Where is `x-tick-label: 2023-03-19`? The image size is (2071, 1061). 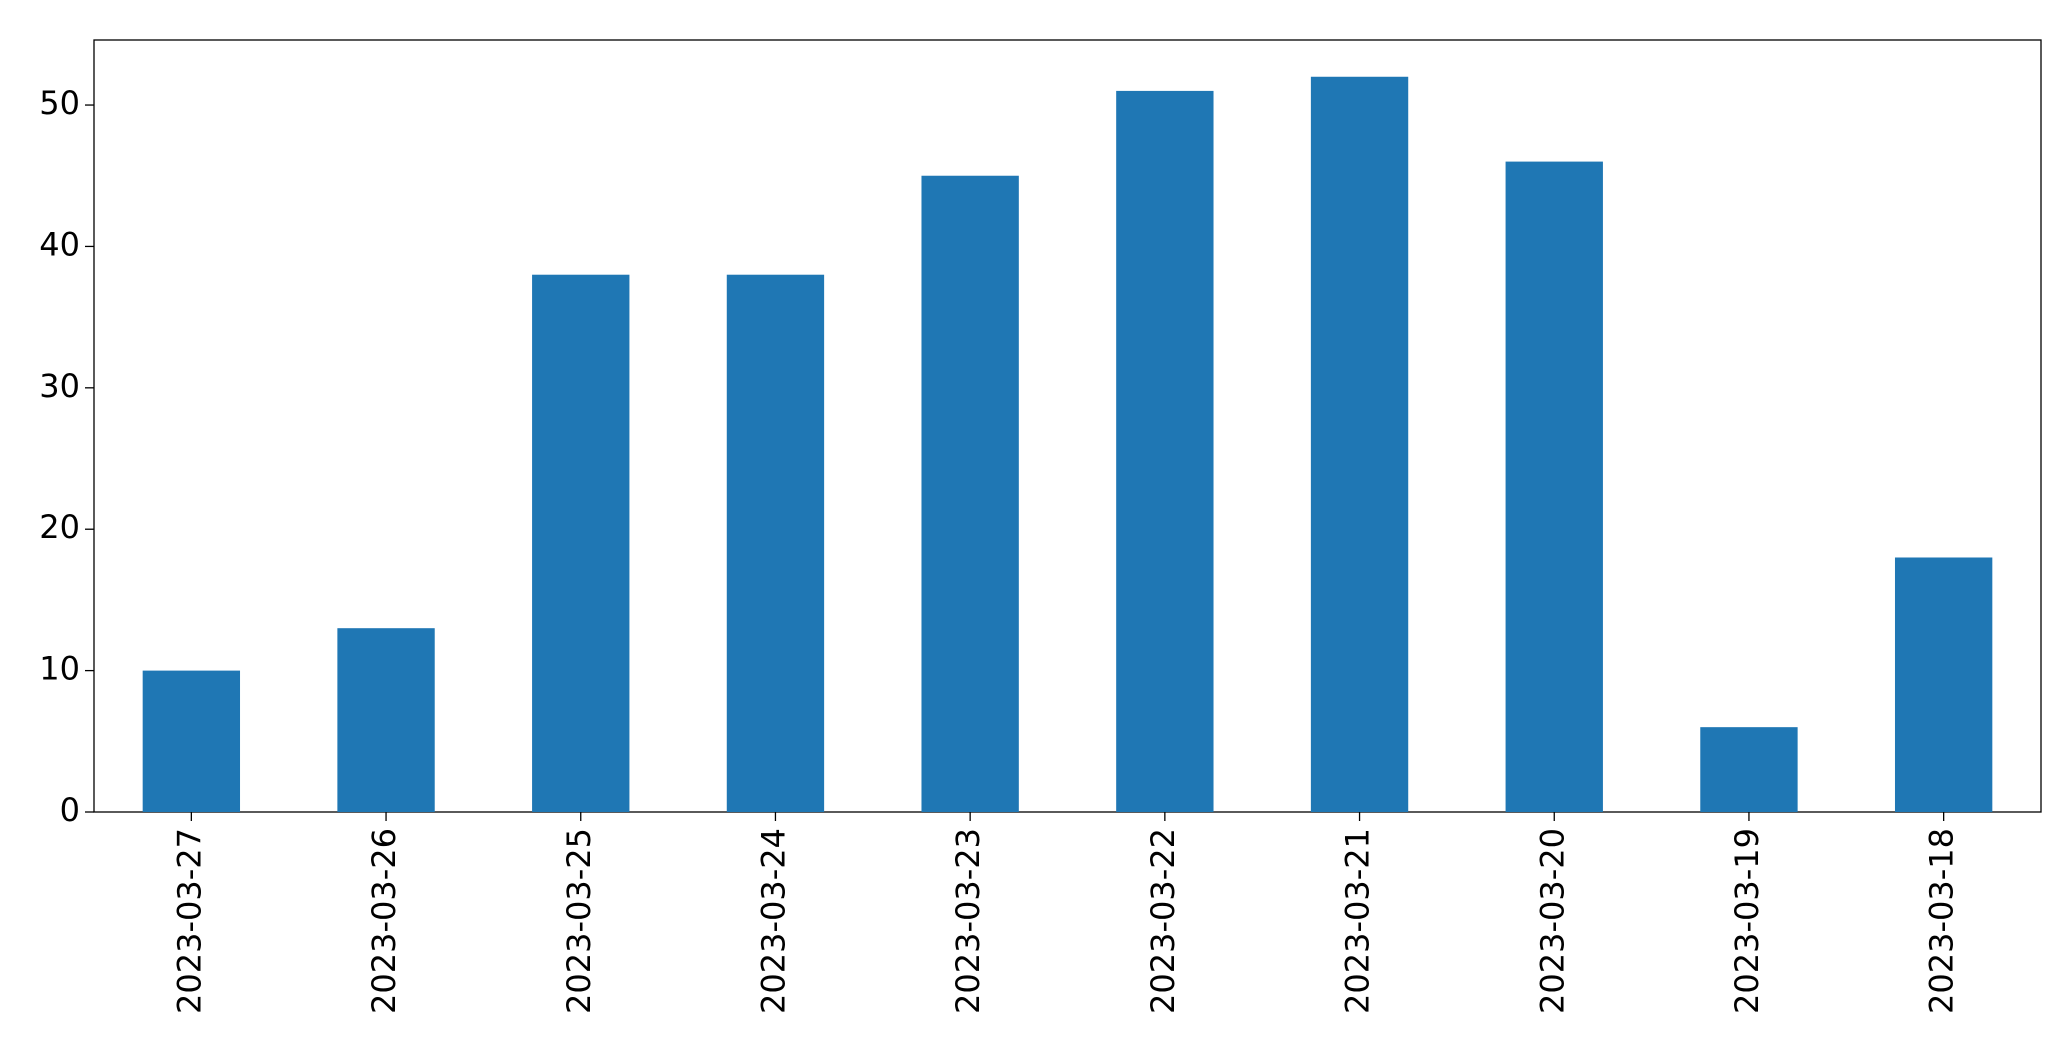 x-tick-label: 2023-03-19 is located at coordinates (1747, 921).